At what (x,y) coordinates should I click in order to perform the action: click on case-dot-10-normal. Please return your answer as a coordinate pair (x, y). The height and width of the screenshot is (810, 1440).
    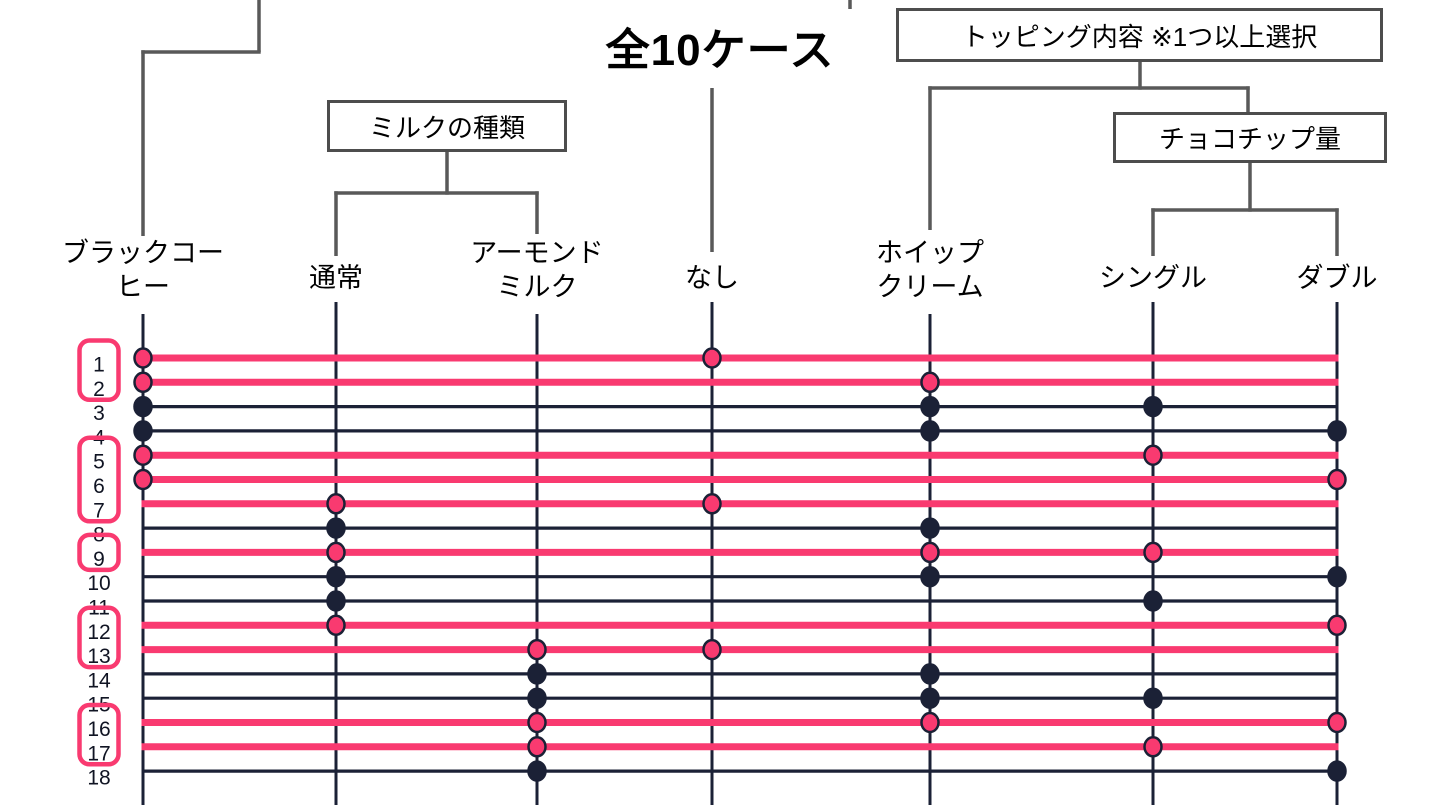
    Looking at the image, I should click on (336, 576).